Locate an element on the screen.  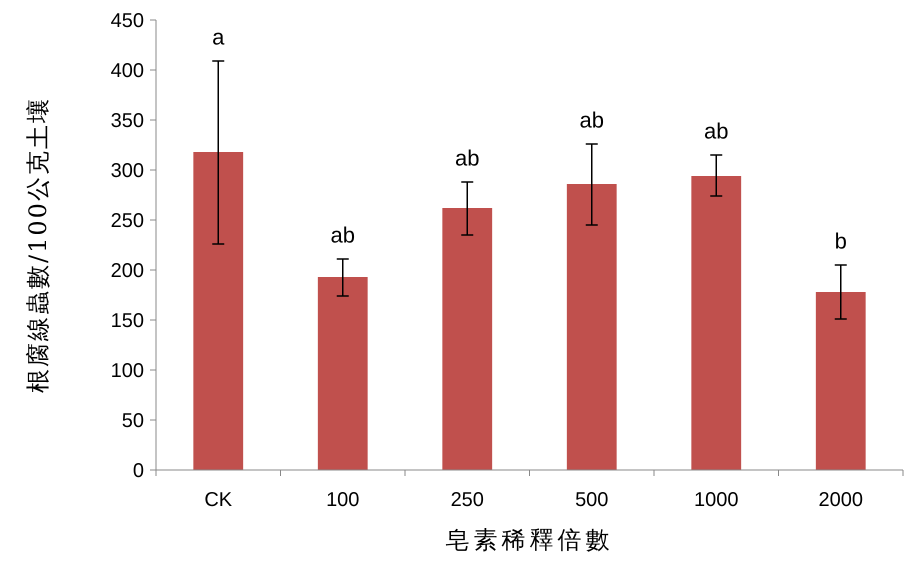
y-tick-label: 0 is located at coordinates (138, 471).